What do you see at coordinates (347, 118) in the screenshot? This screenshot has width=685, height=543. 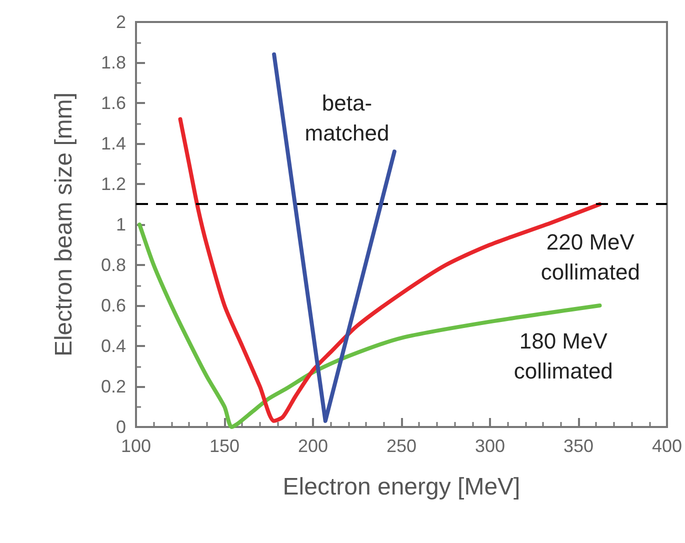 I see `annotation: beta- matched` at bounding box center [347, 118].